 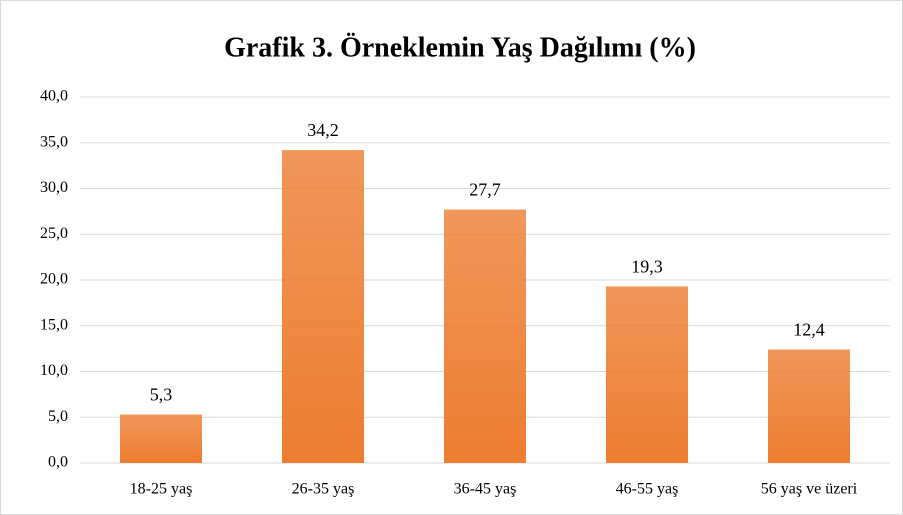 What do you see at coordinates (54, 187) in the screenshot?
I see `y-tick-label: 30,0` at bounding box center [54, 187].